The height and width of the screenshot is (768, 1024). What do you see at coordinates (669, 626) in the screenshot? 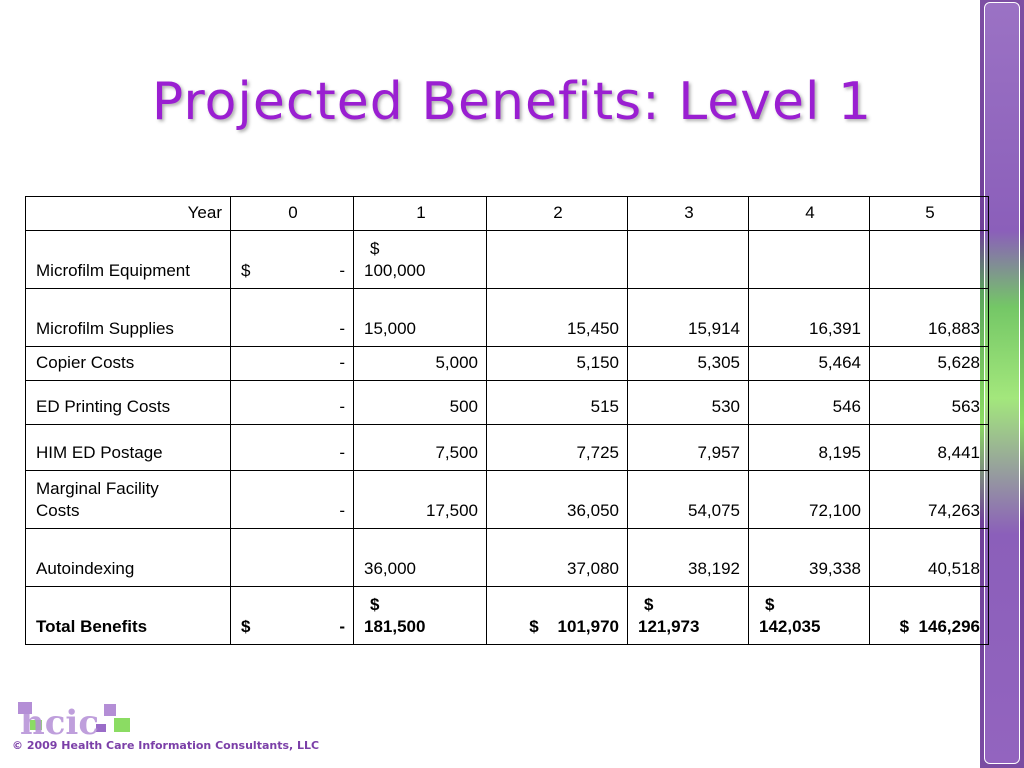
I see `cell-value: 121,973` at bounding box center [669, 626].